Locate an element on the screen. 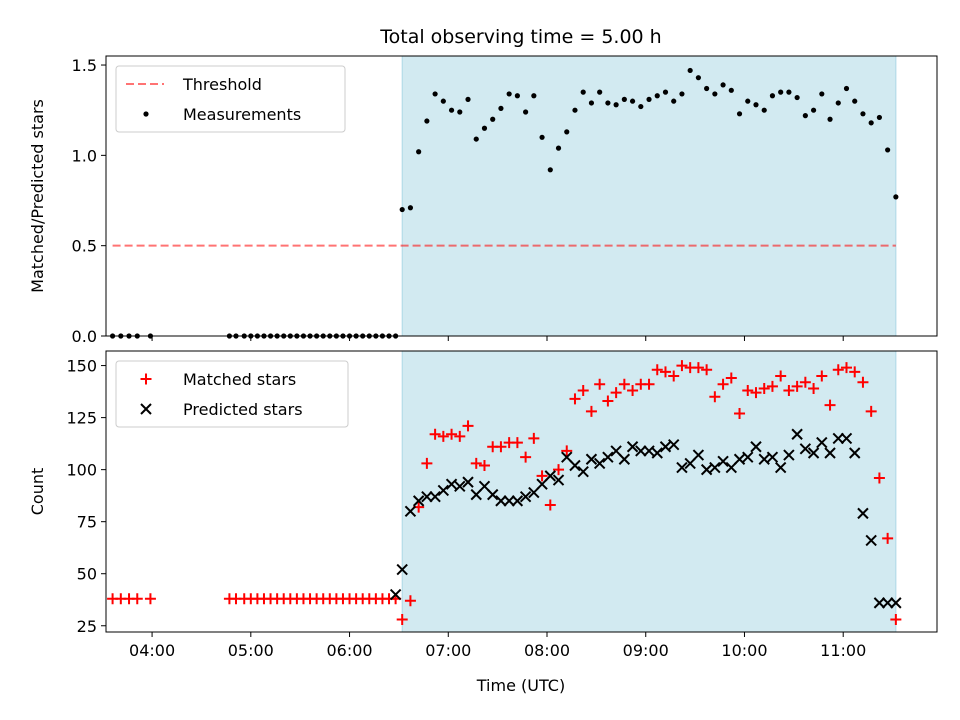  x-axis-label: Time (UTC) is located at coordinates (520, 685).